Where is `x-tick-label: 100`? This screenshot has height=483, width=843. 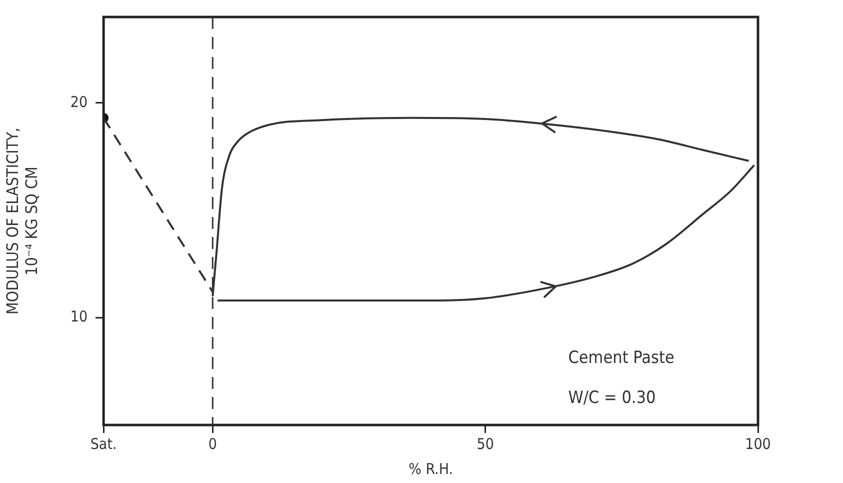 x-tick-label: 100 is located at coordinates (758, 443).